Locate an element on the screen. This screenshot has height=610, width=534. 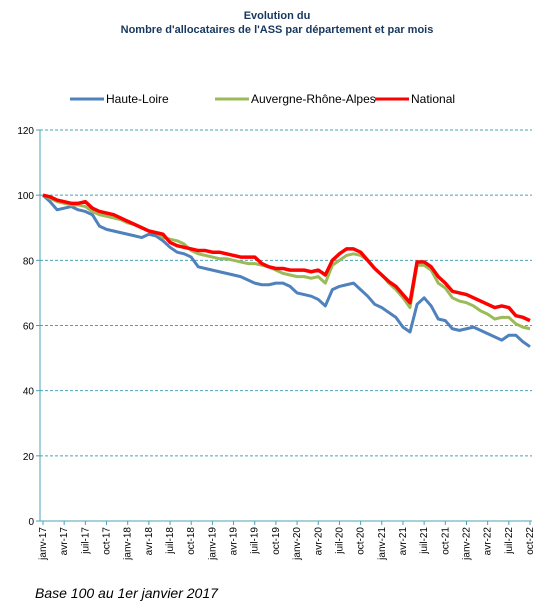
x-tick-label: janv-17 is located at coordinates (43, 544).